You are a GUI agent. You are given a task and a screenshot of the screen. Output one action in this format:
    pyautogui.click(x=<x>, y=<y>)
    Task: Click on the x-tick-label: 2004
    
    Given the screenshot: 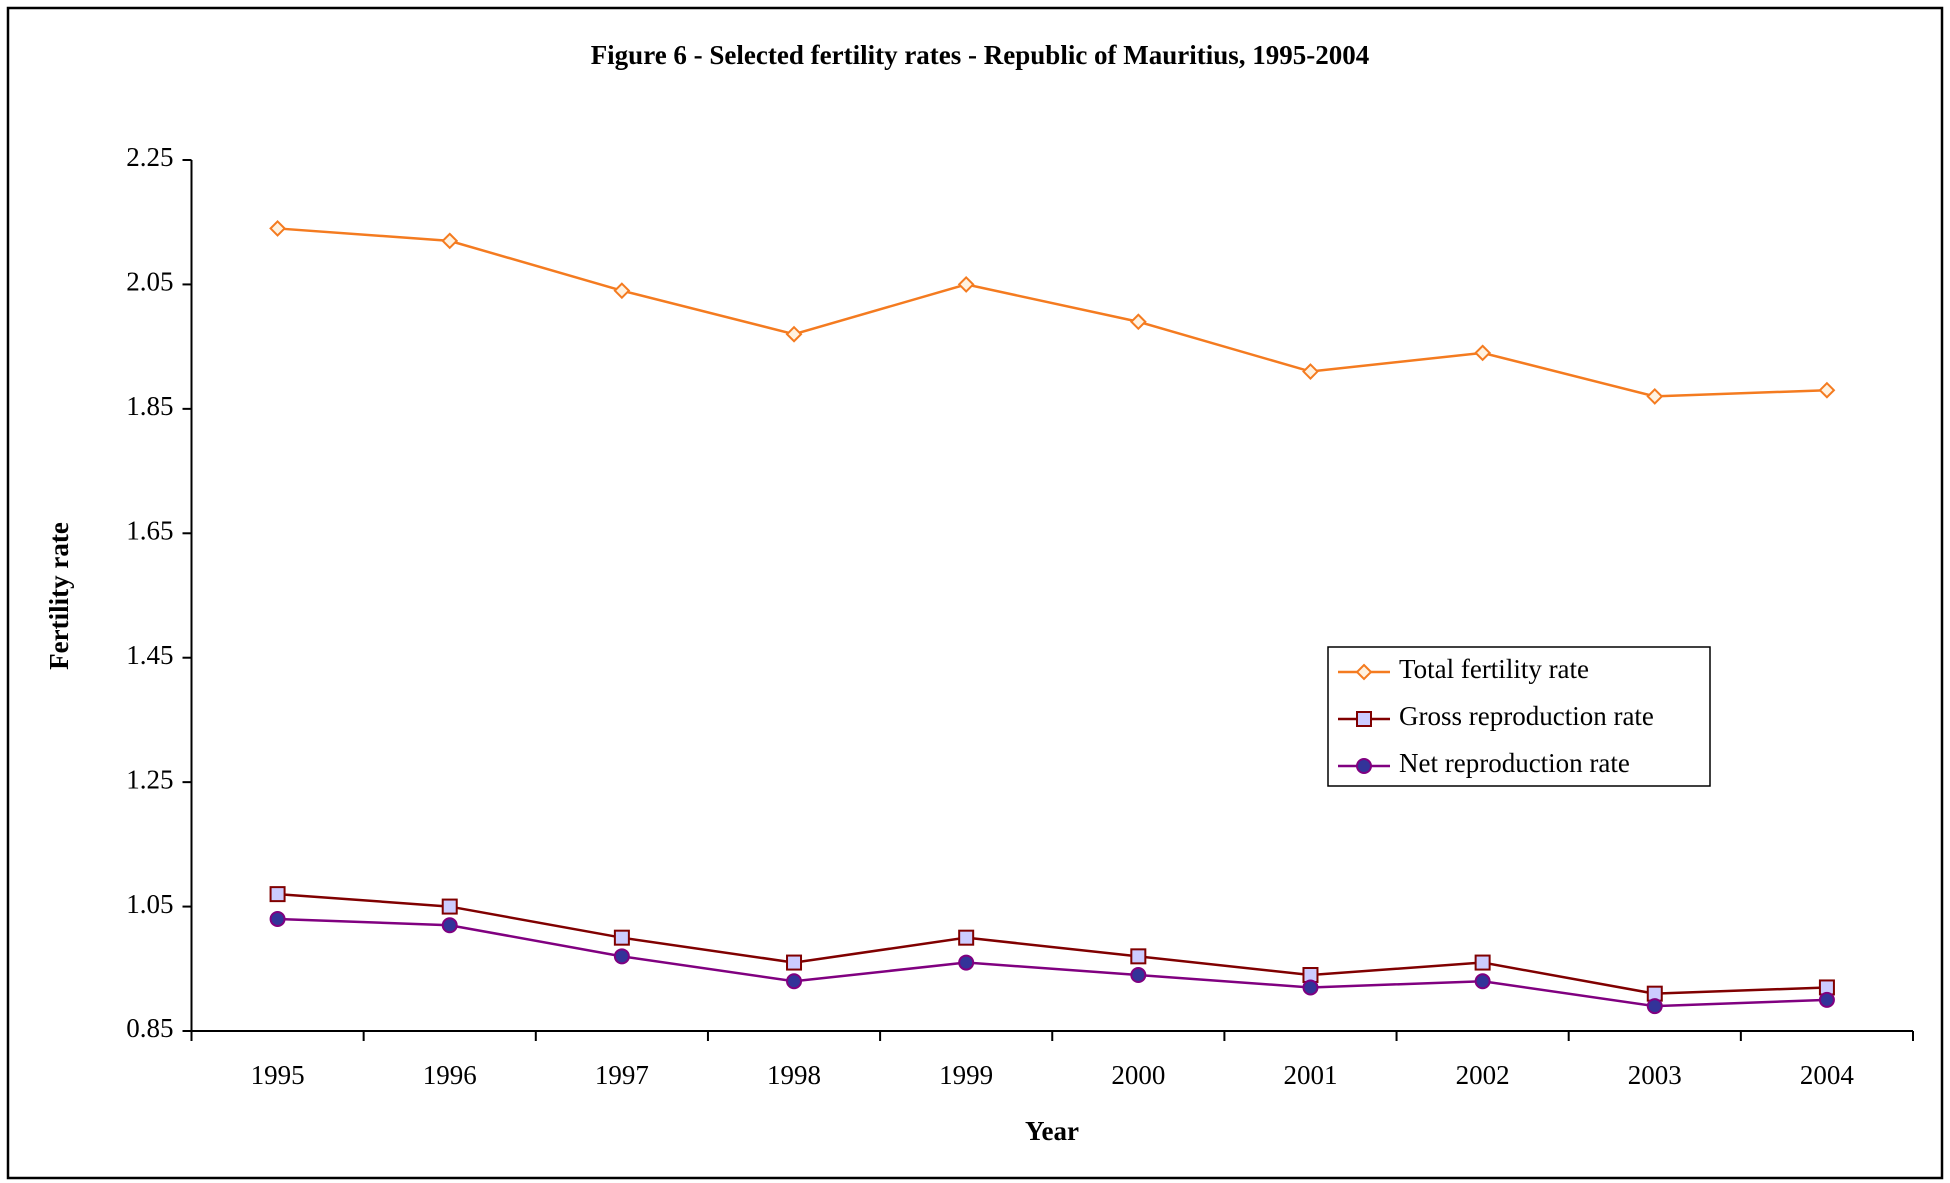 What is the action you would take?
    pyautogui.click(x=1827, y=1075)
    